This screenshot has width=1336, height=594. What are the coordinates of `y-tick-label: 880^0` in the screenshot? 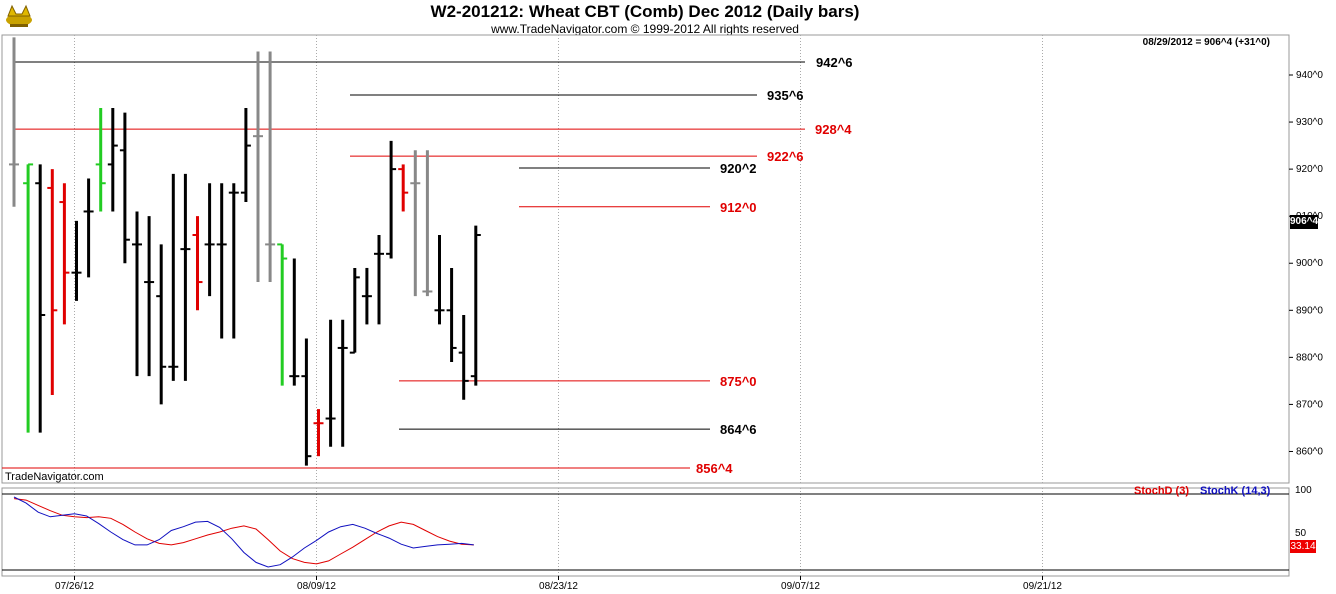 It's located at (1309, 357).